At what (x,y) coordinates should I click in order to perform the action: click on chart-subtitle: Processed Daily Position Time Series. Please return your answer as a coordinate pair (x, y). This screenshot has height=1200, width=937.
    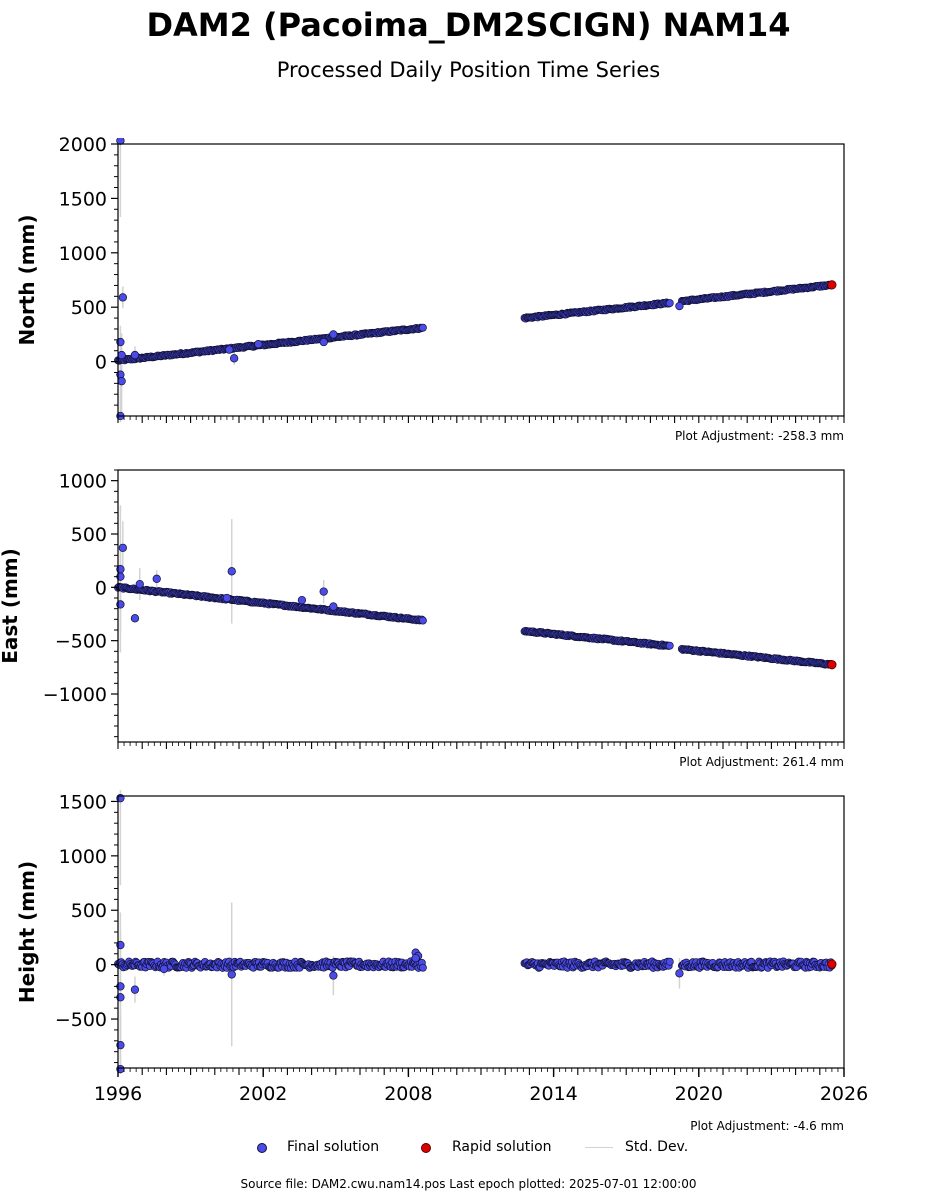
    Looking at the image, I should click on (468, 70).